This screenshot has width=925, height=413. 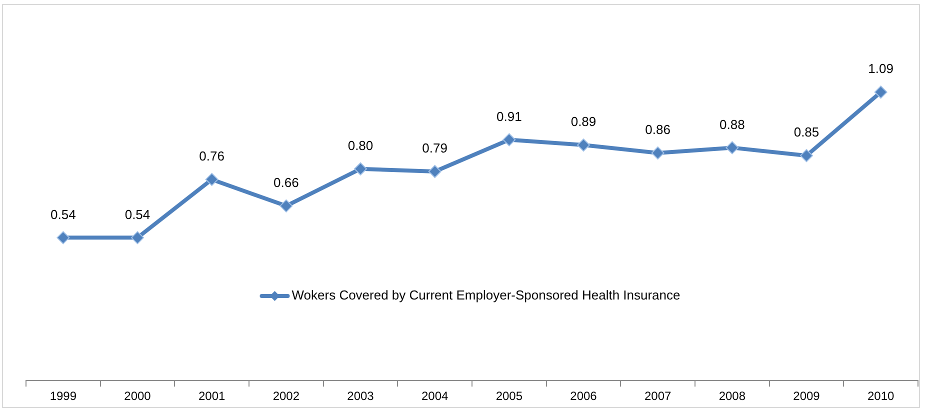 I want to click on data-label: 1.09, so click(x=881, y=68).